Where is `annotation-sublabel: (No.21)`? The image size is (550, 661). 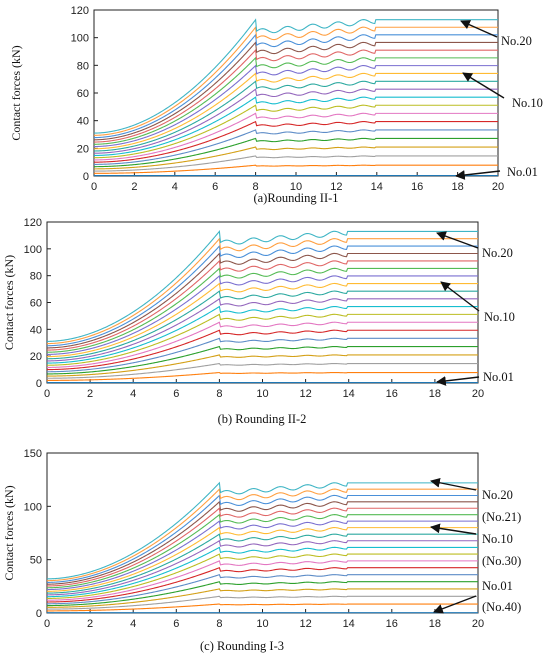 annotation-sublabel: (No.21) is located at coordinates (501, 517).